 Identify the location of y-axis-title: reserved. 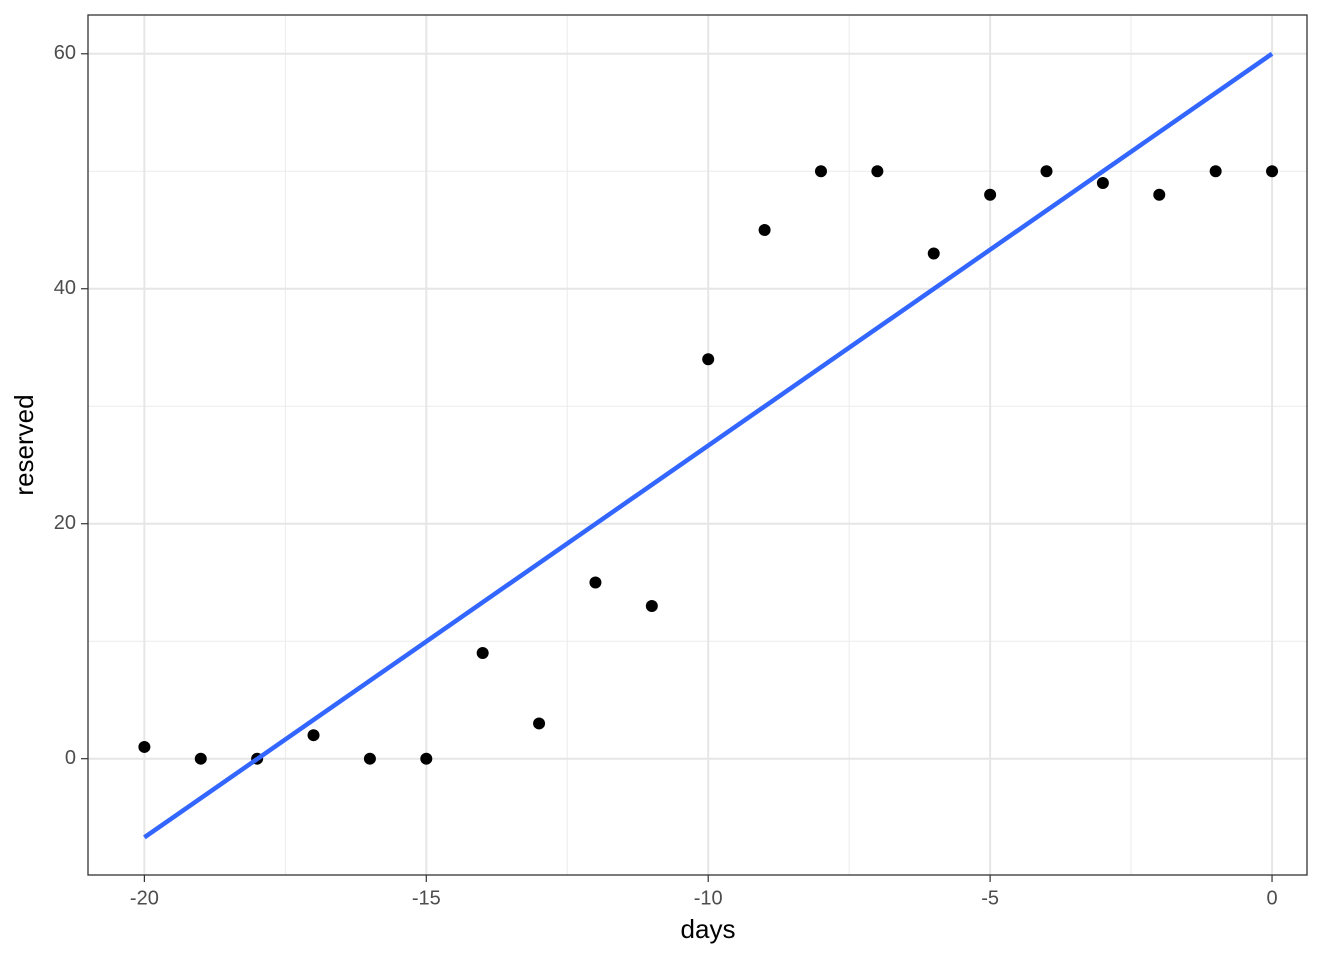
(24, 444).